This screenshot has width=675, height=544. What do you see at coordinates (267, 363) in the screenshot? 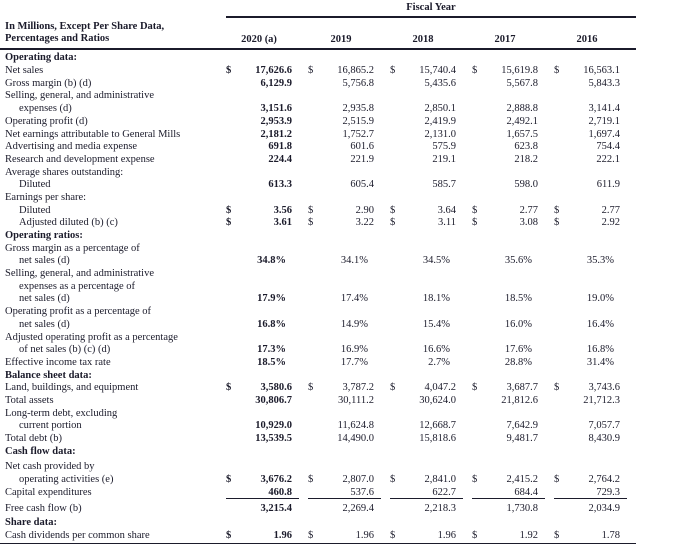
I see `value-cell: 18.5%` at bounding box center [267, 363].